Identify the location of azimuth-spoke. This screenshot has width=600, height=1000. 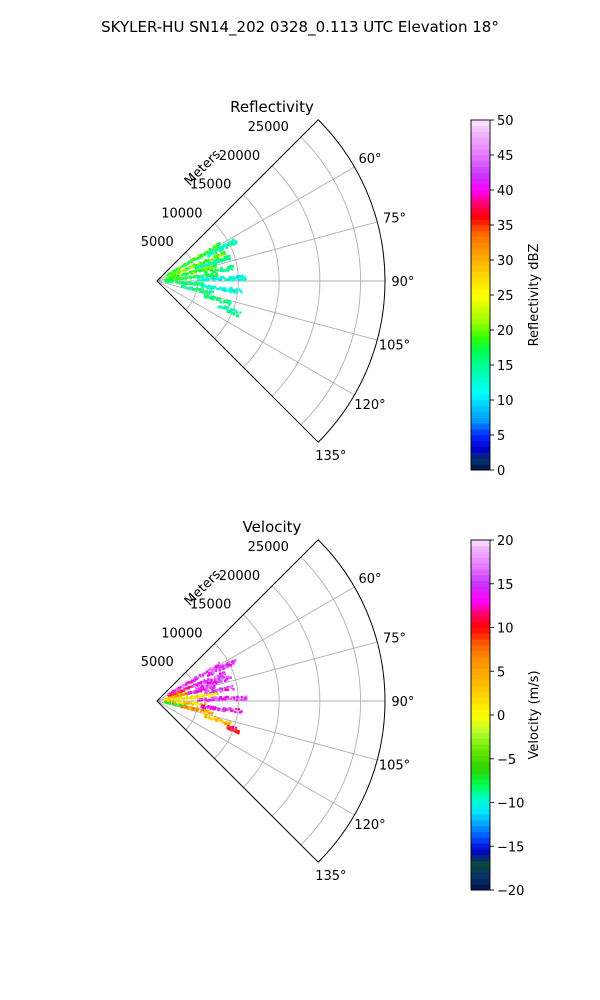
(267, 310).